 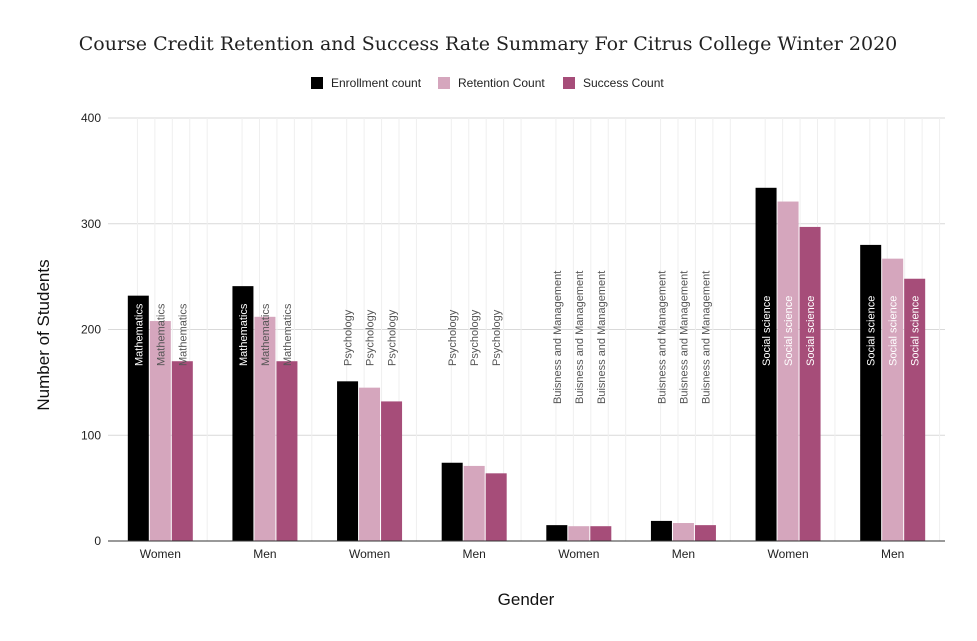 I want to click on legend-label: Enrollment count, so click(x=376, y=83).